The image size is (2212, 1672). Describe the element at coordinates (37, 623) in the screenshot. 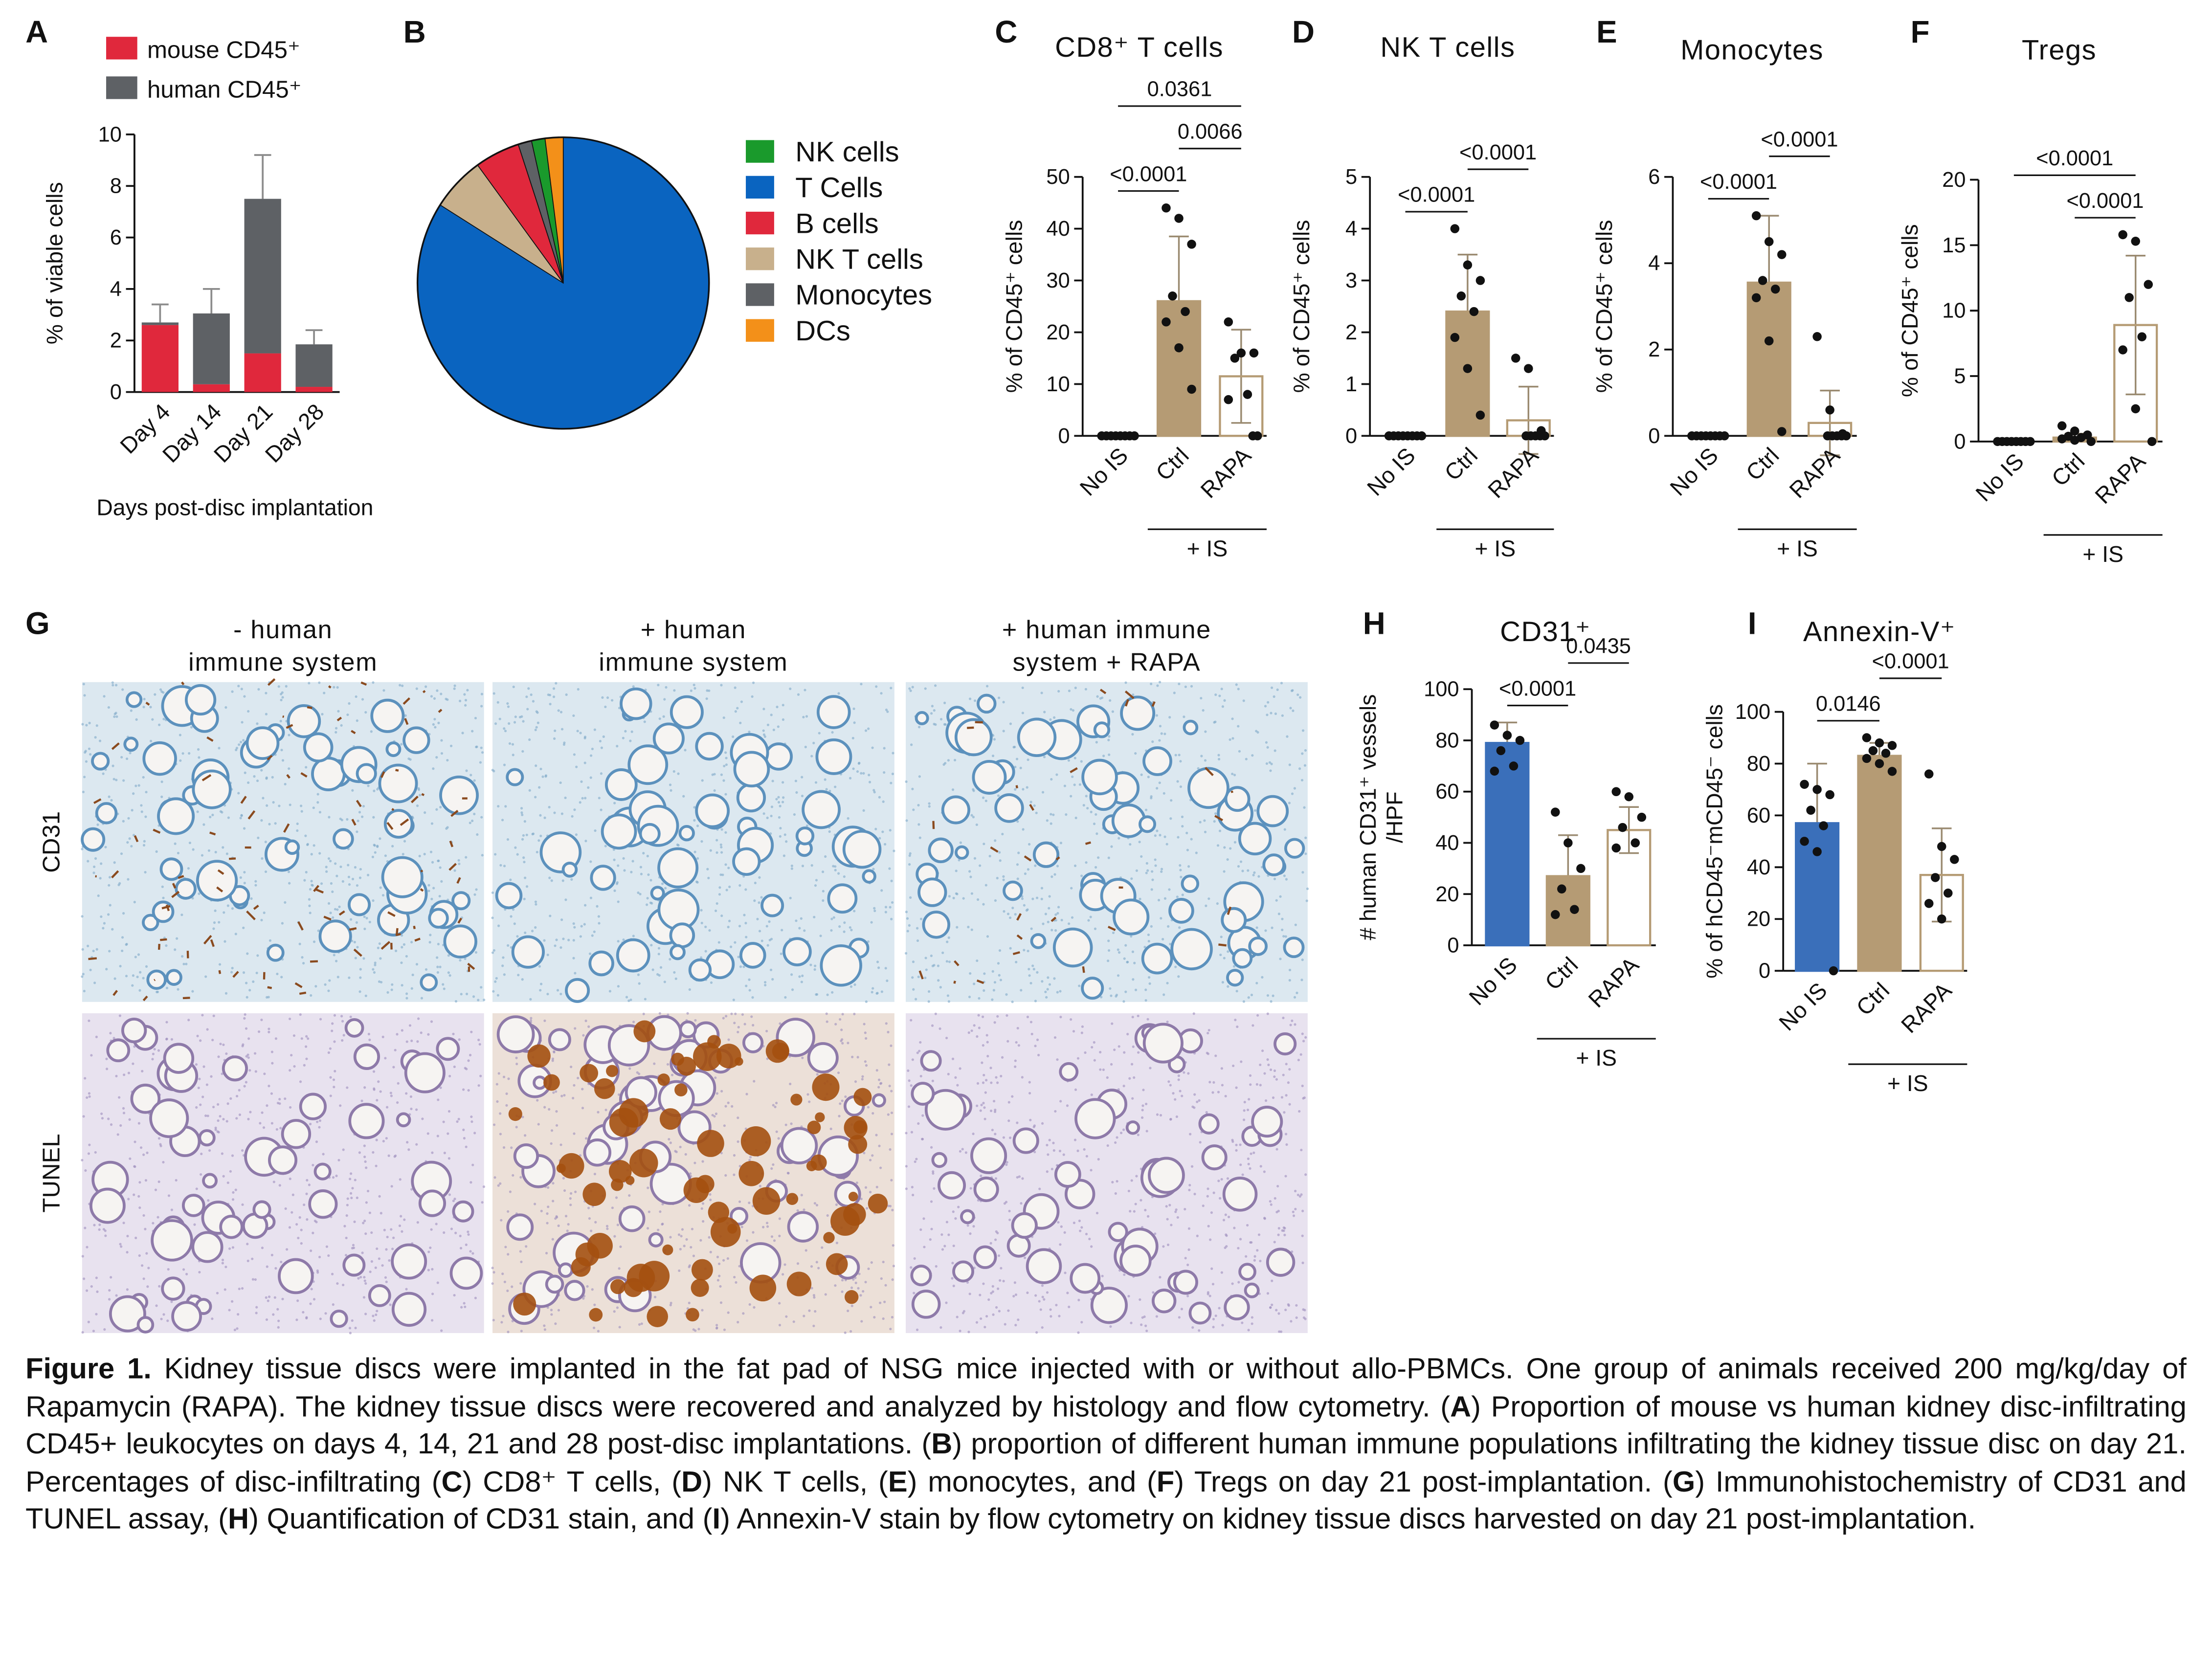

I see `panel-letter: G` at that location.